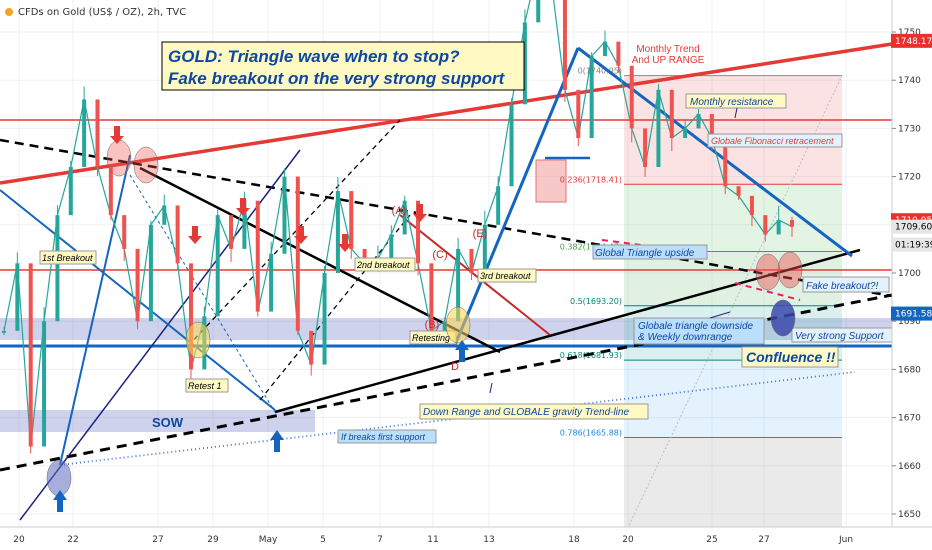 The width and height of the screenshot is (932, 550). I want to click on first-breakout-box, so click(68, 257).